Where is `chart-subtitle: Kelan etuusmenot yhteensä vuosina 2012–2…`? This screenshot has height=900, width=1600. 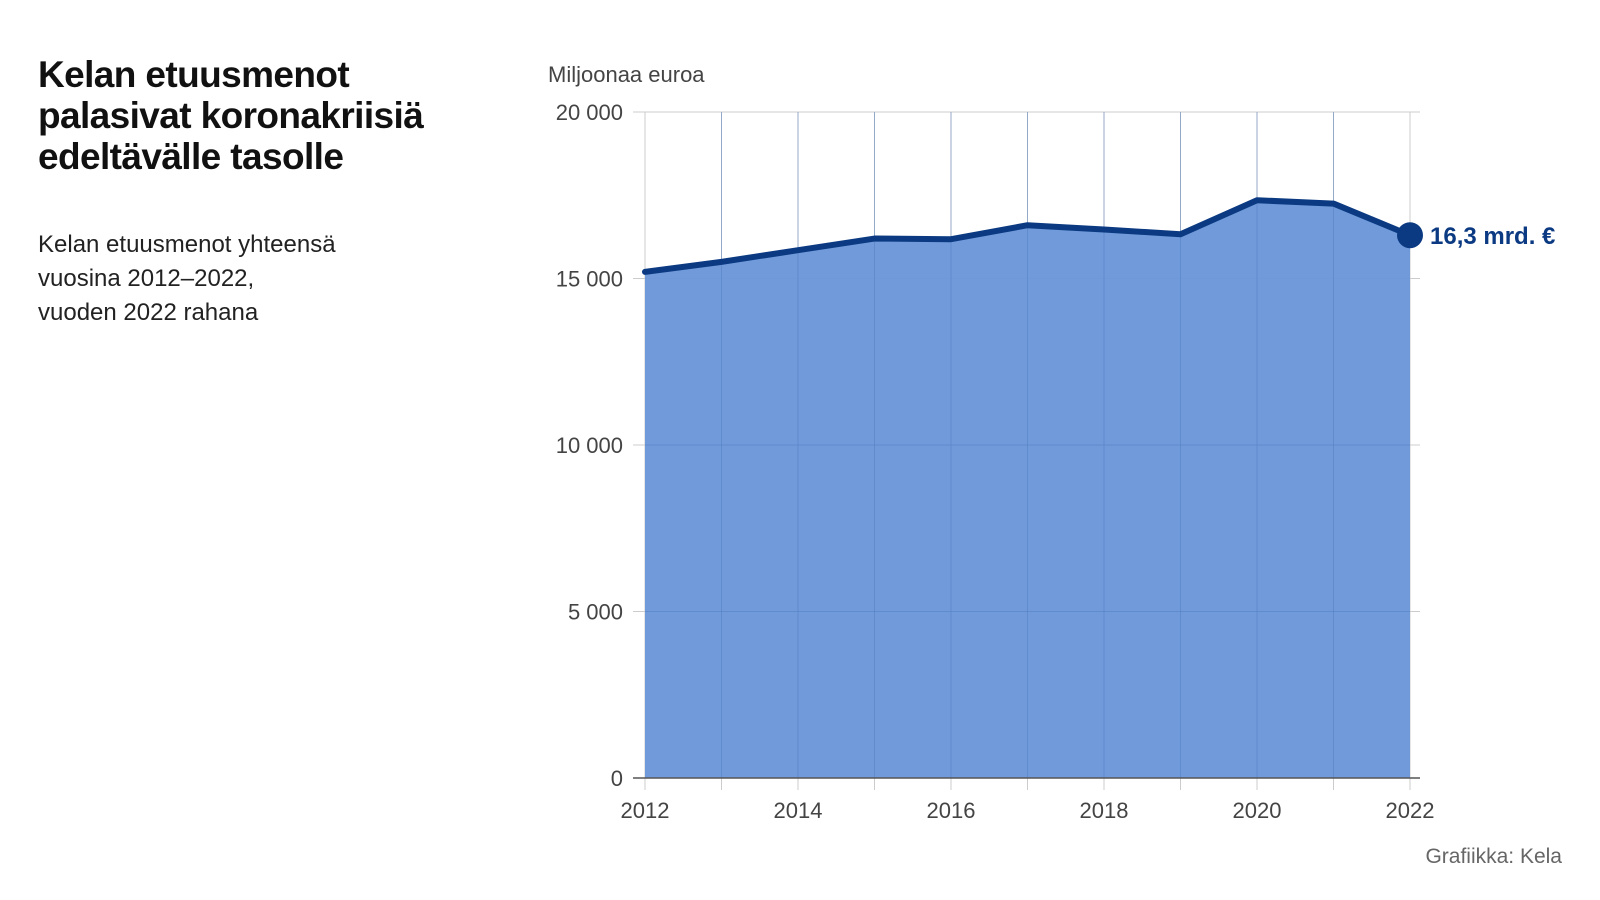 chart-subtitle: Kelan etuusmenot yhteensä vuosina 2012–2… is located at coordinates (248, 279).